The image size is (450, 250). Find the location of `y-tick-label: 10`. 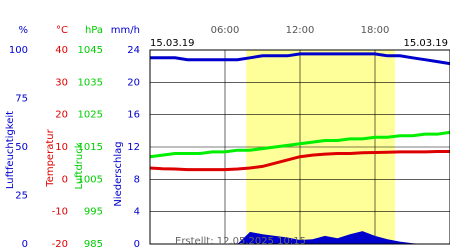

y-tick-label: 10 is located at coordinates (61, 147).